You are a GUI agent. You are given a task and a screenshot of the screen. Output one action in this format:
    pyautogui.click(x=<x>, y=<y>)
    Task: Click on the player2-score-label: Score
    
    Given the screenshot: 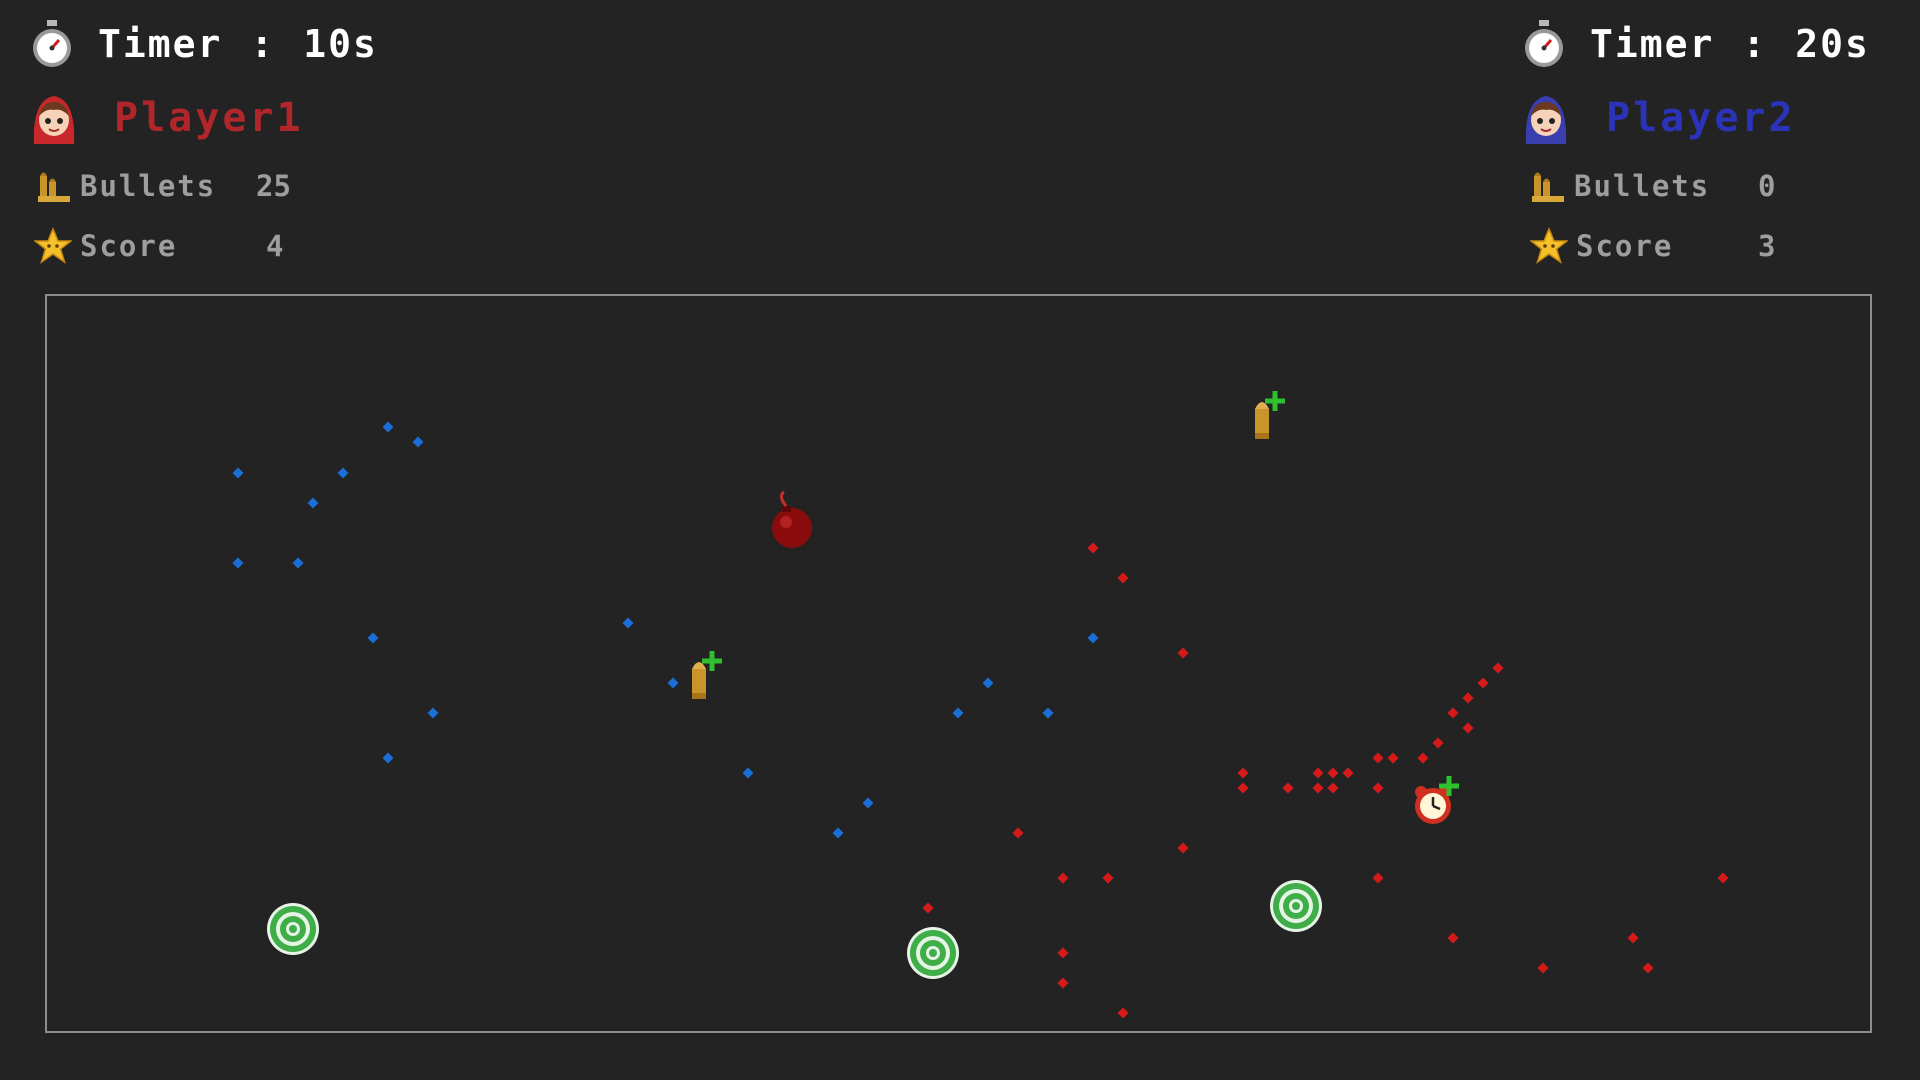 What is the action you would take?
    pyautogui.click(x=1625, y=246)
    